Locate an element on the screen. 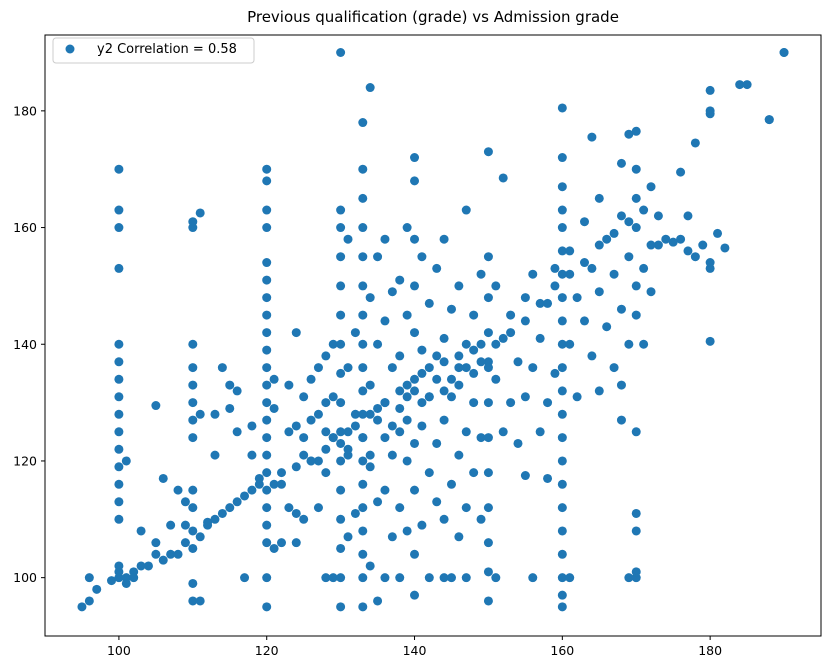  y-tick-label: 100 is located at coordinates (25, 577).